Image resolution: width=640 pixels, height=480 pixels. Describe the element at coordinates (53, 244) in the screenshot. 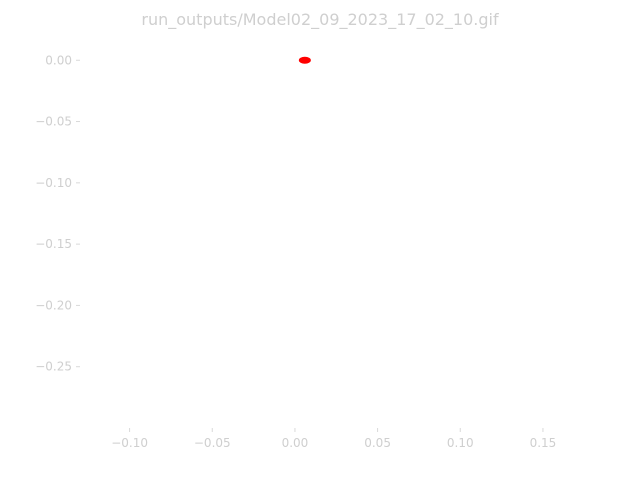

I see `y-tick-label: −0.15` at that location.